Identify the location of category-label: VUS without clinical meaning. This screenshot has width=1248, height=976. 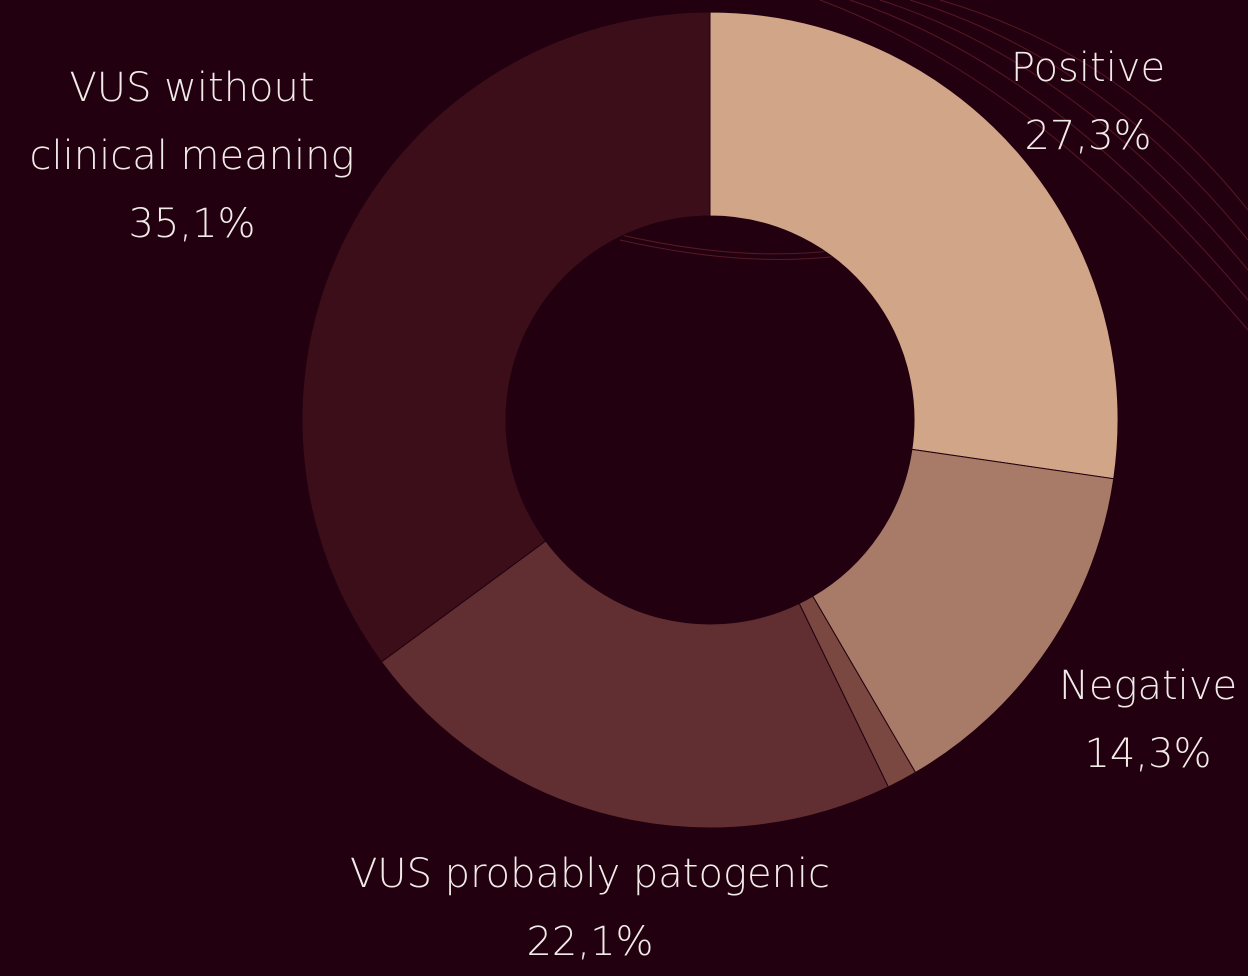
(192, 122).